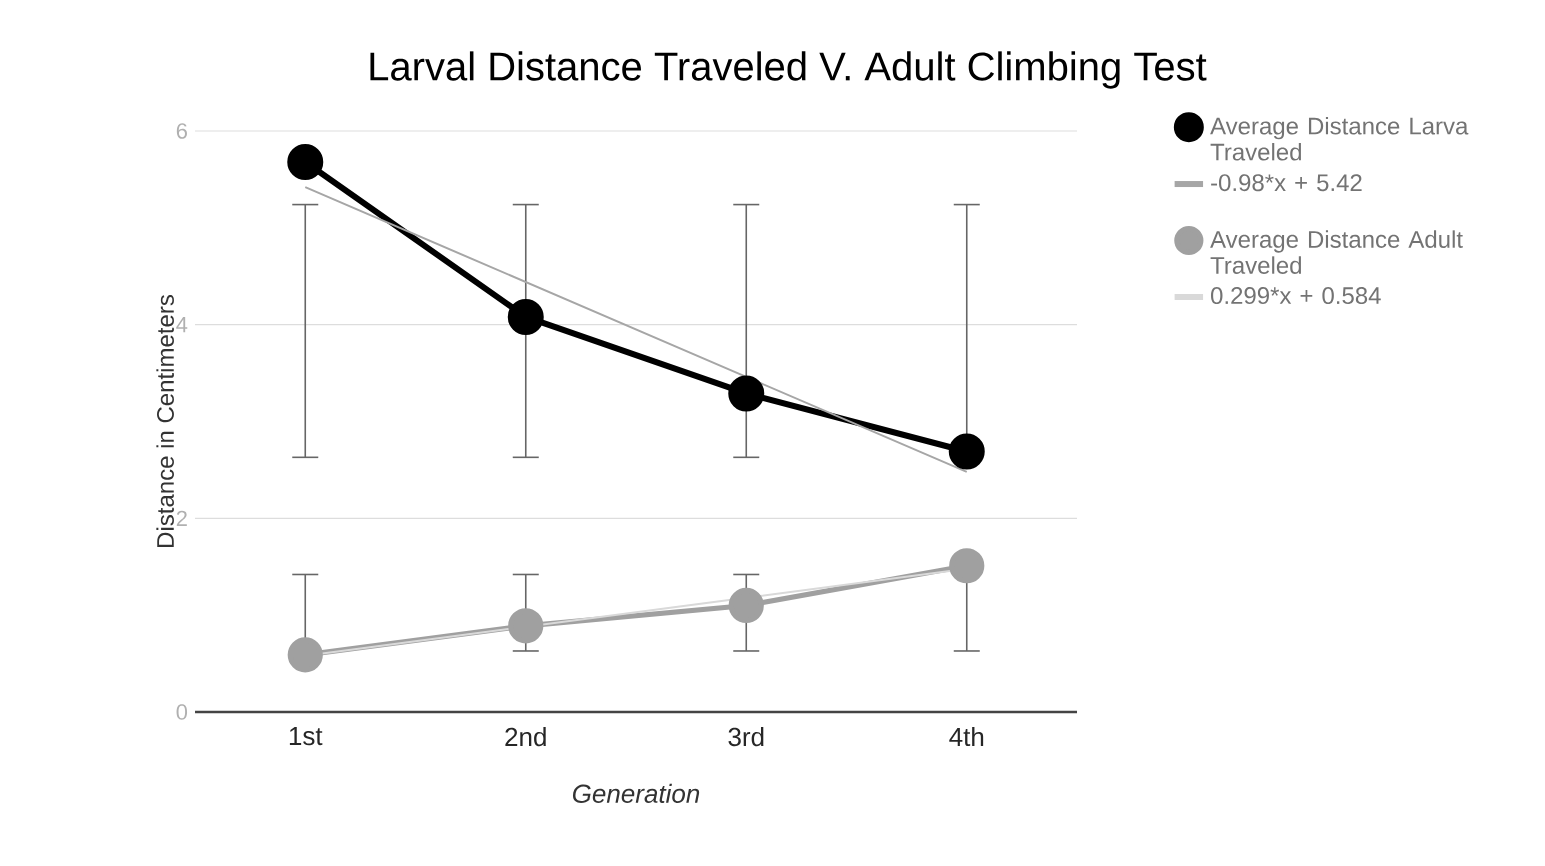 This screenshot has height=866, width=1545. What do you see at coordinates (1296, 296) in the screenshot?
I see `legend-label: 0.299*x + 0.584` at bounding box center [1296, 296].